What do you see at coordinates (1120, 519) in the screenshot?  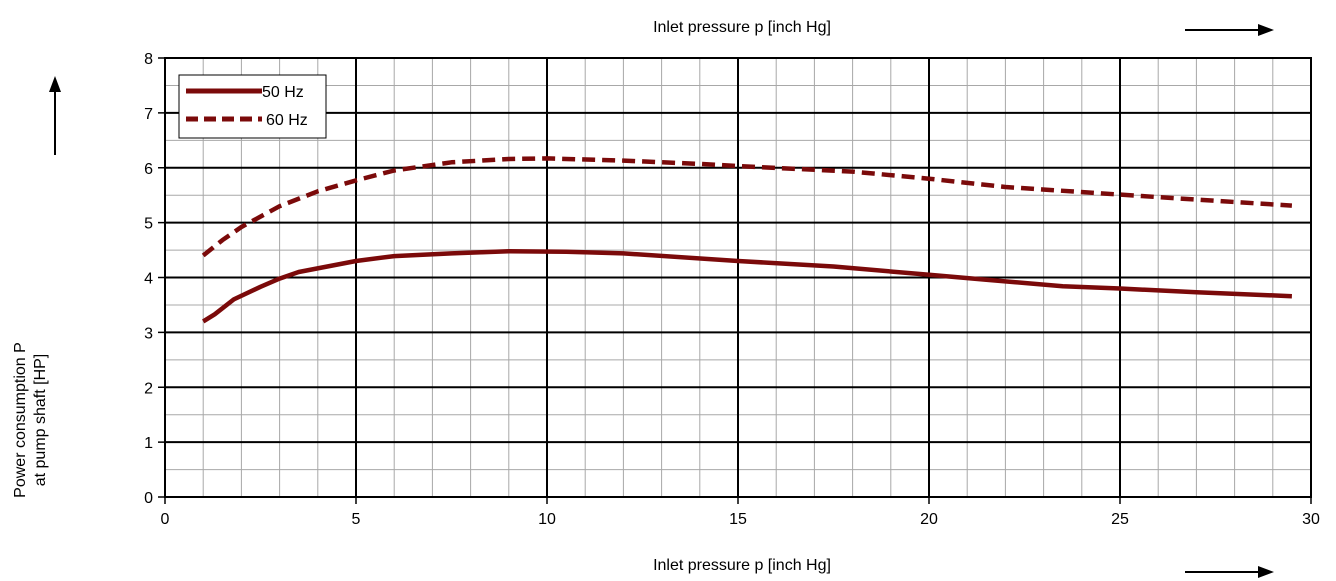 I see `x-tick-label: 25` at bounding box center [1120, 519].